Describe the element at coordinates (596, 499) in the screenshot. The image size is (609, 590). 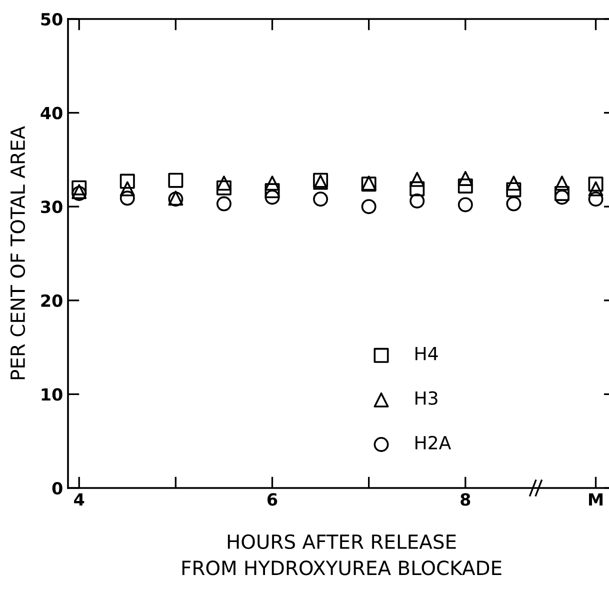
I see `x-tick-label: M` at that location.